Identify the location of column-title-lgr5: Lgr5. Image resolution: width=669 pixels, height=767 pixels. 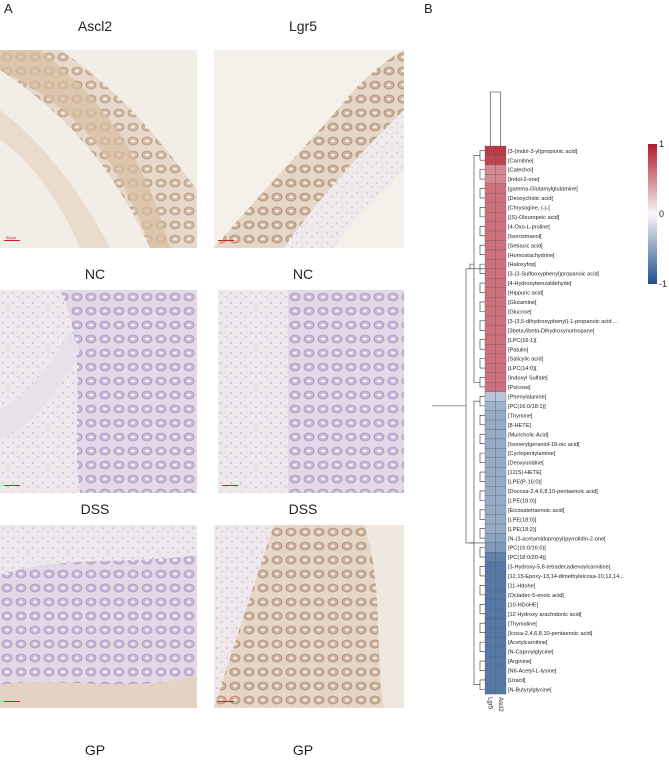
(303, 26).